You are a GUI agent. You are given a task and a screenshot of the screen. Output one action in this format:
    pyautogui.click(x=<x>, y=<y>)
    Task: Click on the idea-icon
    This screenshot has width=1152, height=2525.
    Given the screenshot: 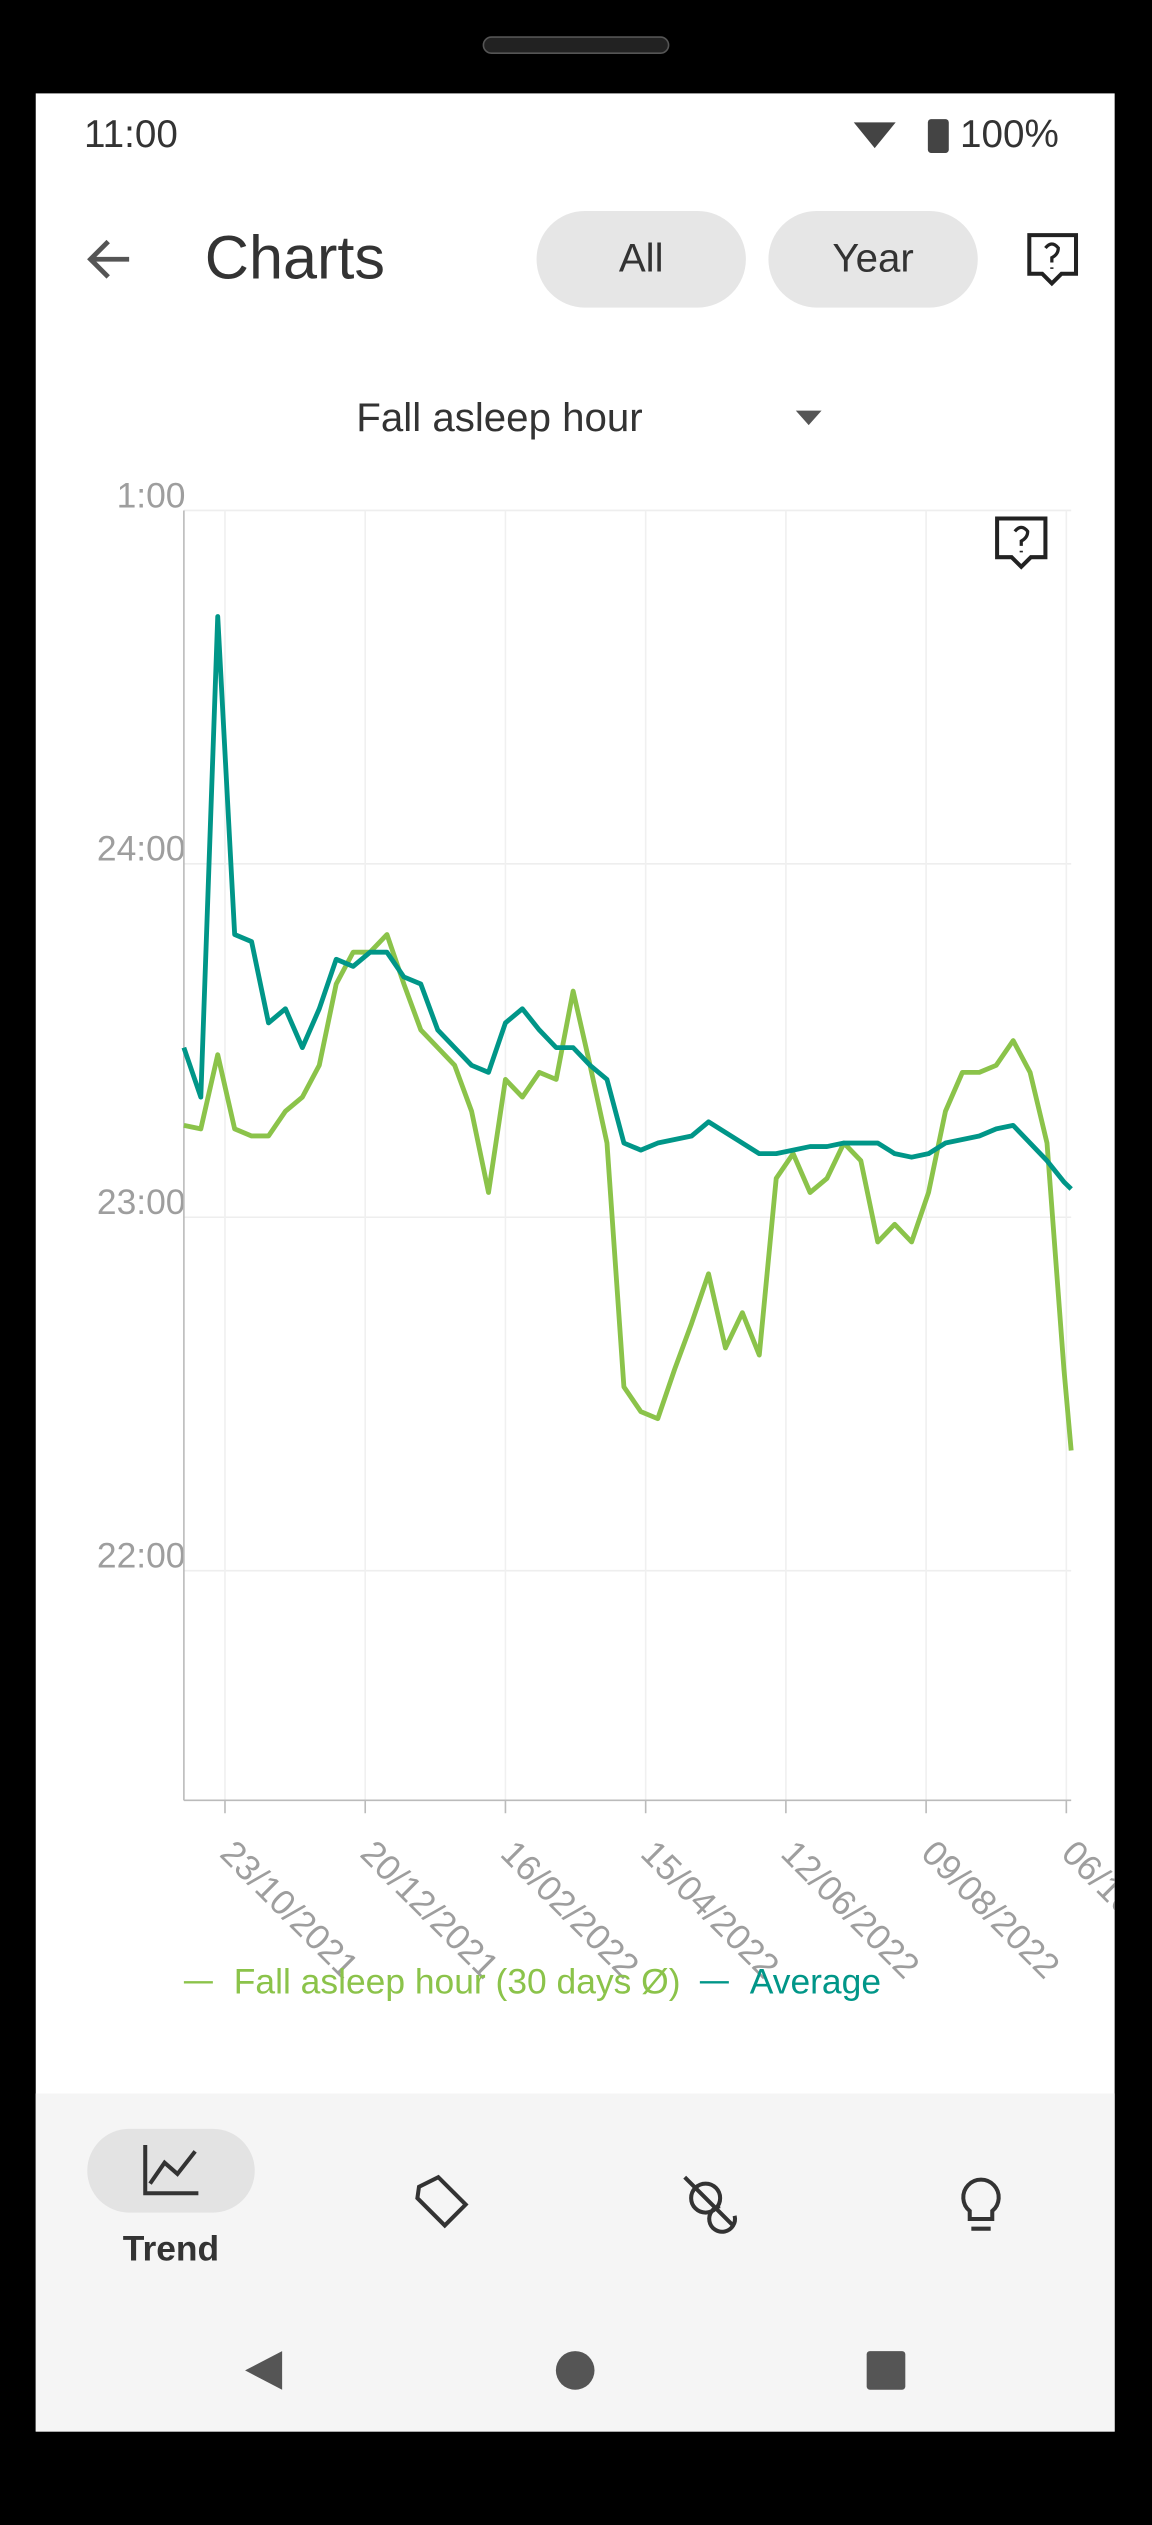 What is the action you would take?
    pyautogui.click(x=981, y=2204)
    